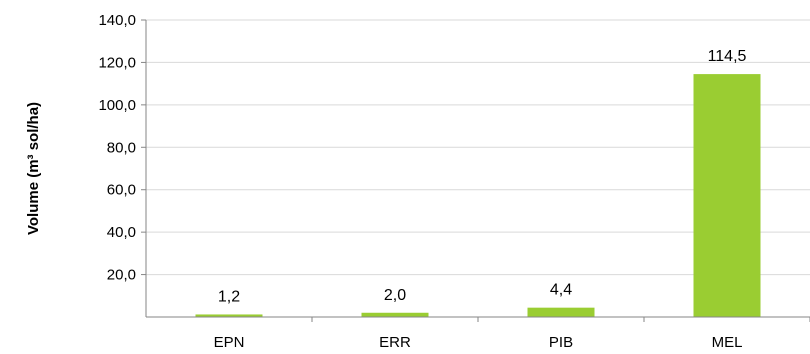 The height and width of the screenshot is (354, 810). Describe the element at coordinates (121, 190) in the screenshot. I see `y-tick-label: 60,0` at that location.